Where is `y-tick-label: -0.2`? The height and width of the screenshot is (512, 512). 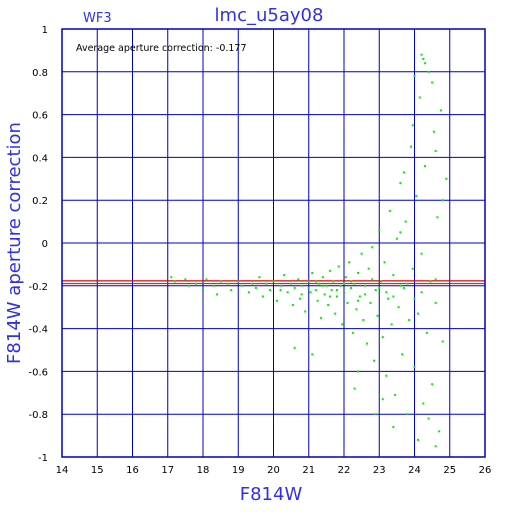 y-tick-label: -0.2 is located at coordinates (38, 287).